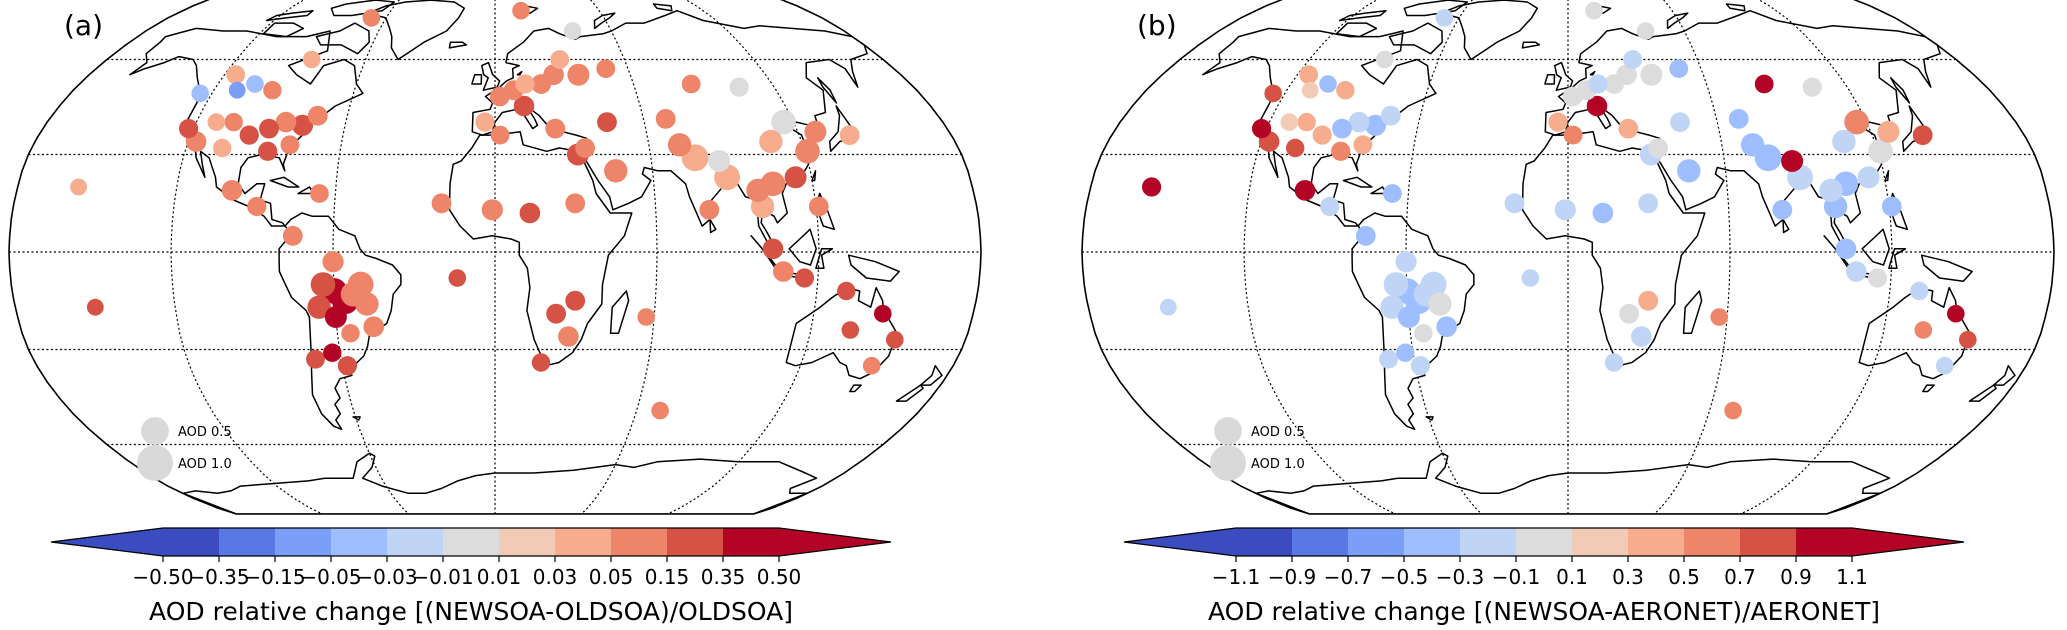 The height and width of the screenshot is (630, 2067). What do you see at coordinates (1413, 321) in the screenshot?
I see `land-south-america` at bounding box center [1413, 321].